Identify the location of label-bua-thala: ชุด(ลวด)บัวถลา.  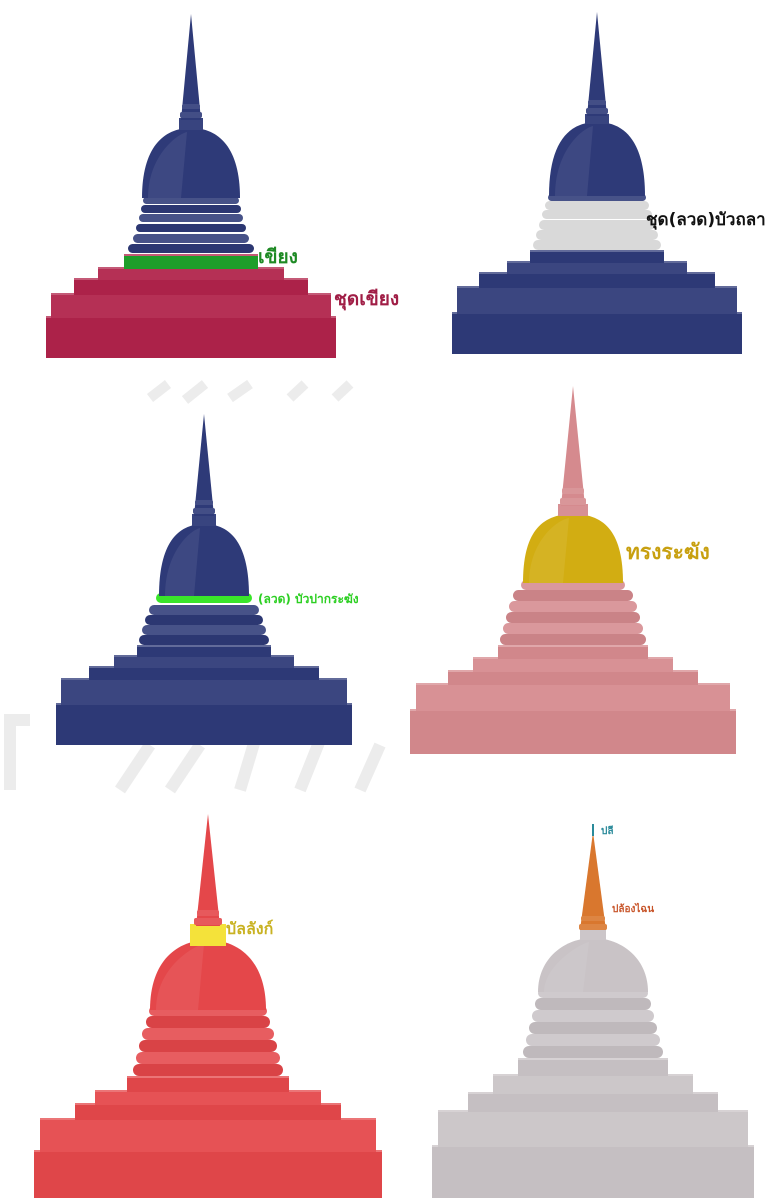
(706, 220).